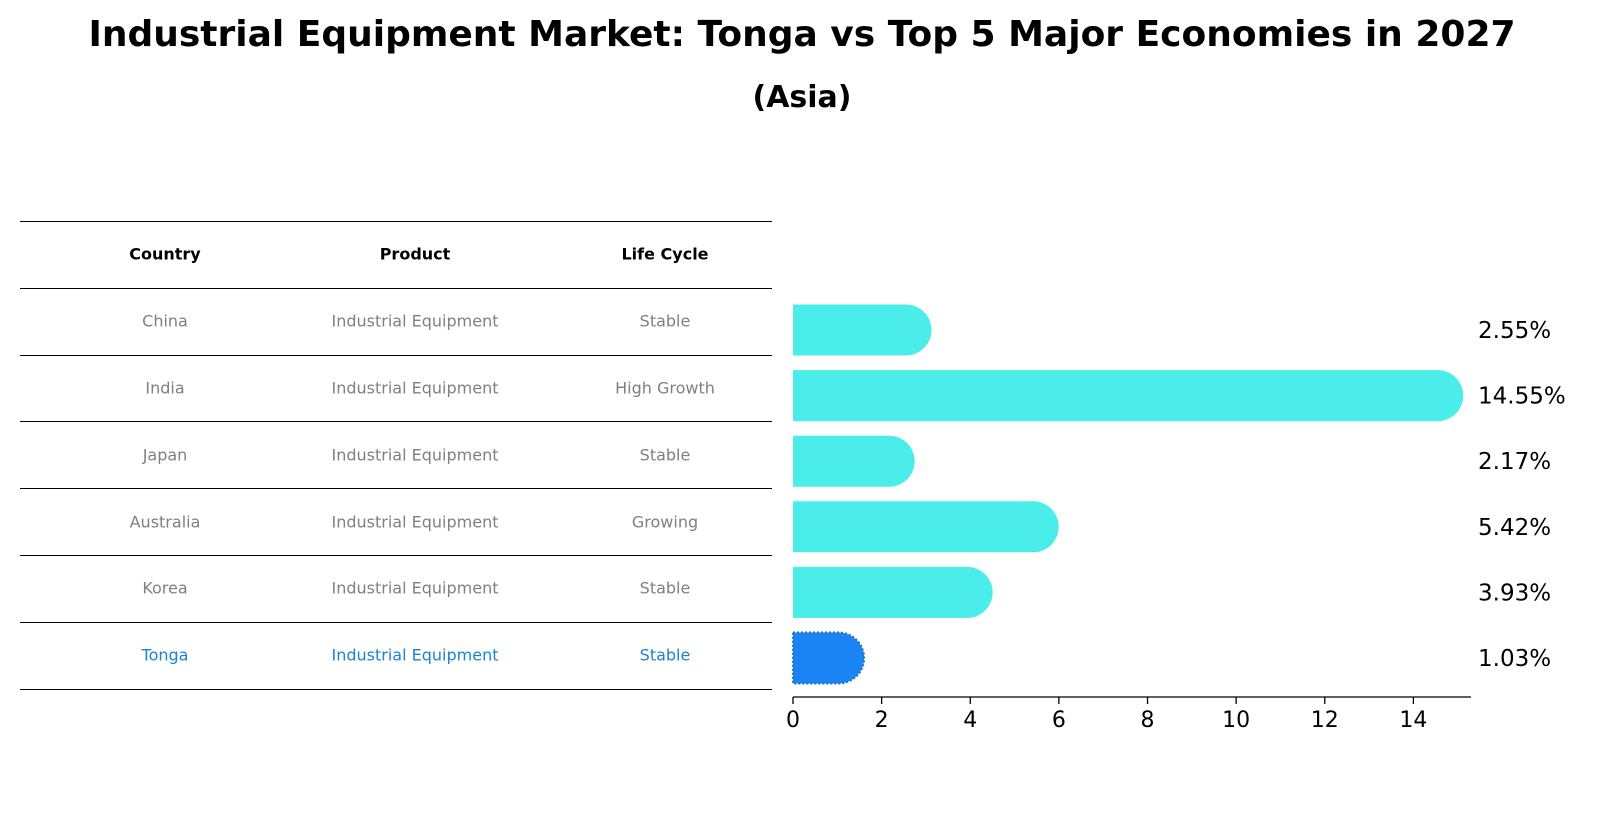 Image resolution: width=1604 pixels, height=823 pixels. What do you see at coordinates (1325, 720) in the screenshot?
I see `x-tick-label: 12` at bounding box center [1325, 720].